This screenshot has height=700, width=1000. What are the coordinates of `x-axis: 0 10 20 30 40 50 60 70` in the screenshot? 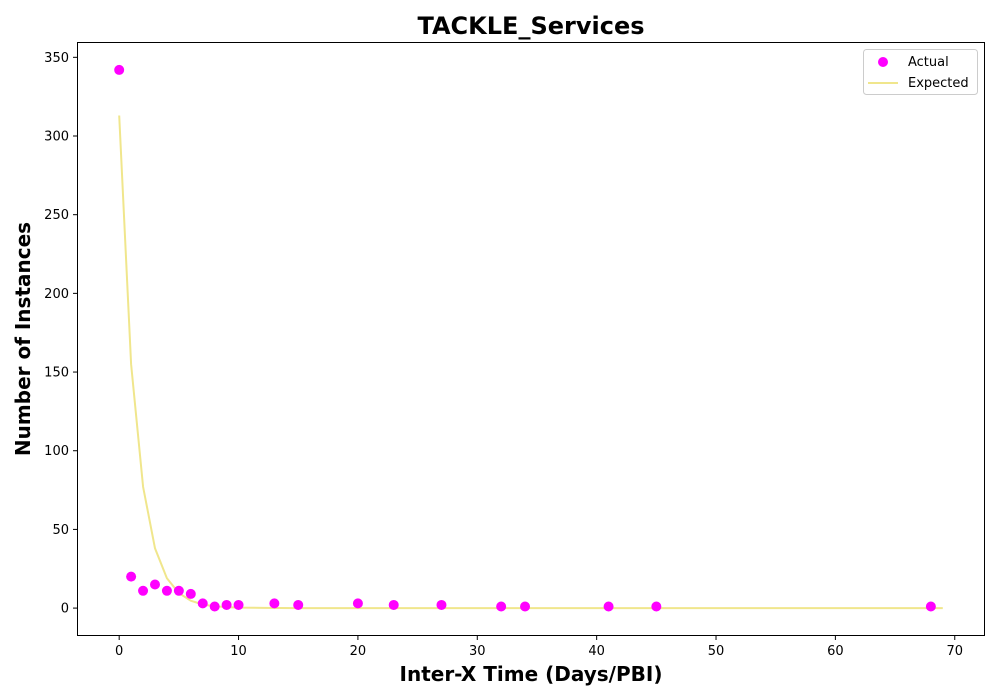 It's located at (539, 647).